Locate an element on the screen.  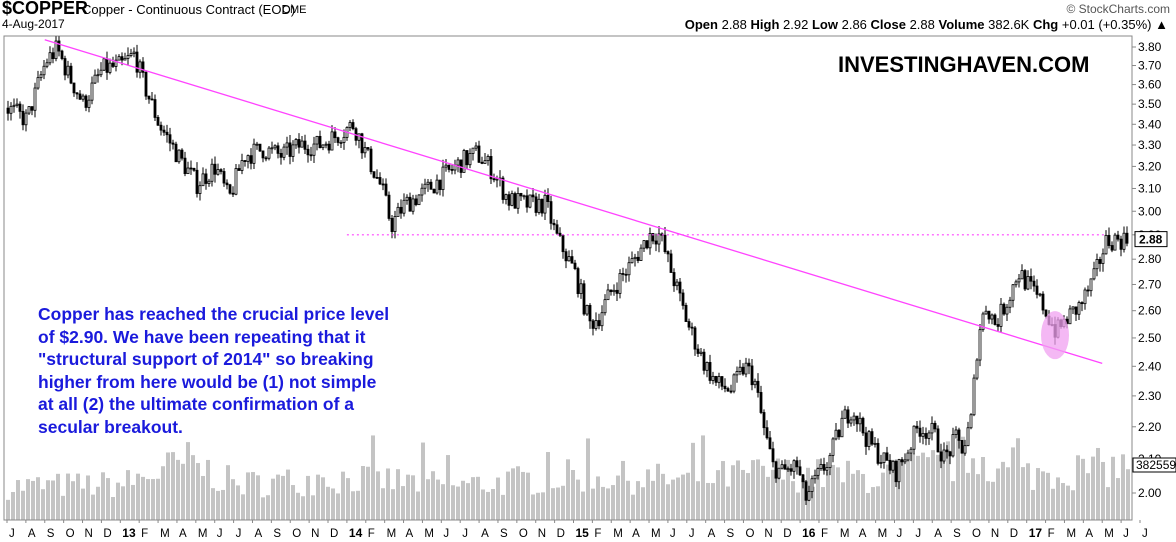
x-month-label: N is located at coordinates (315, 534).